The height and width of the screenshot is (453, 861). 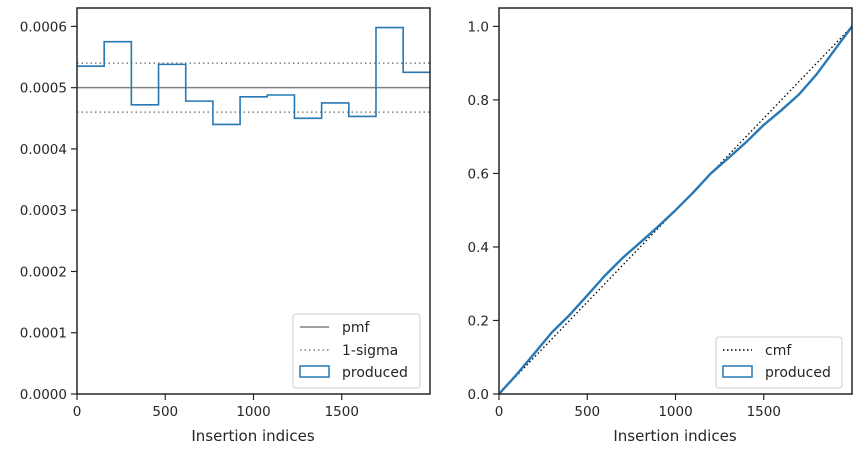 What do you see at coordinates (43, 211) in the screenshot?
I see `pmf-ytick-label: 0.0003` at bounding box center [43, 211].